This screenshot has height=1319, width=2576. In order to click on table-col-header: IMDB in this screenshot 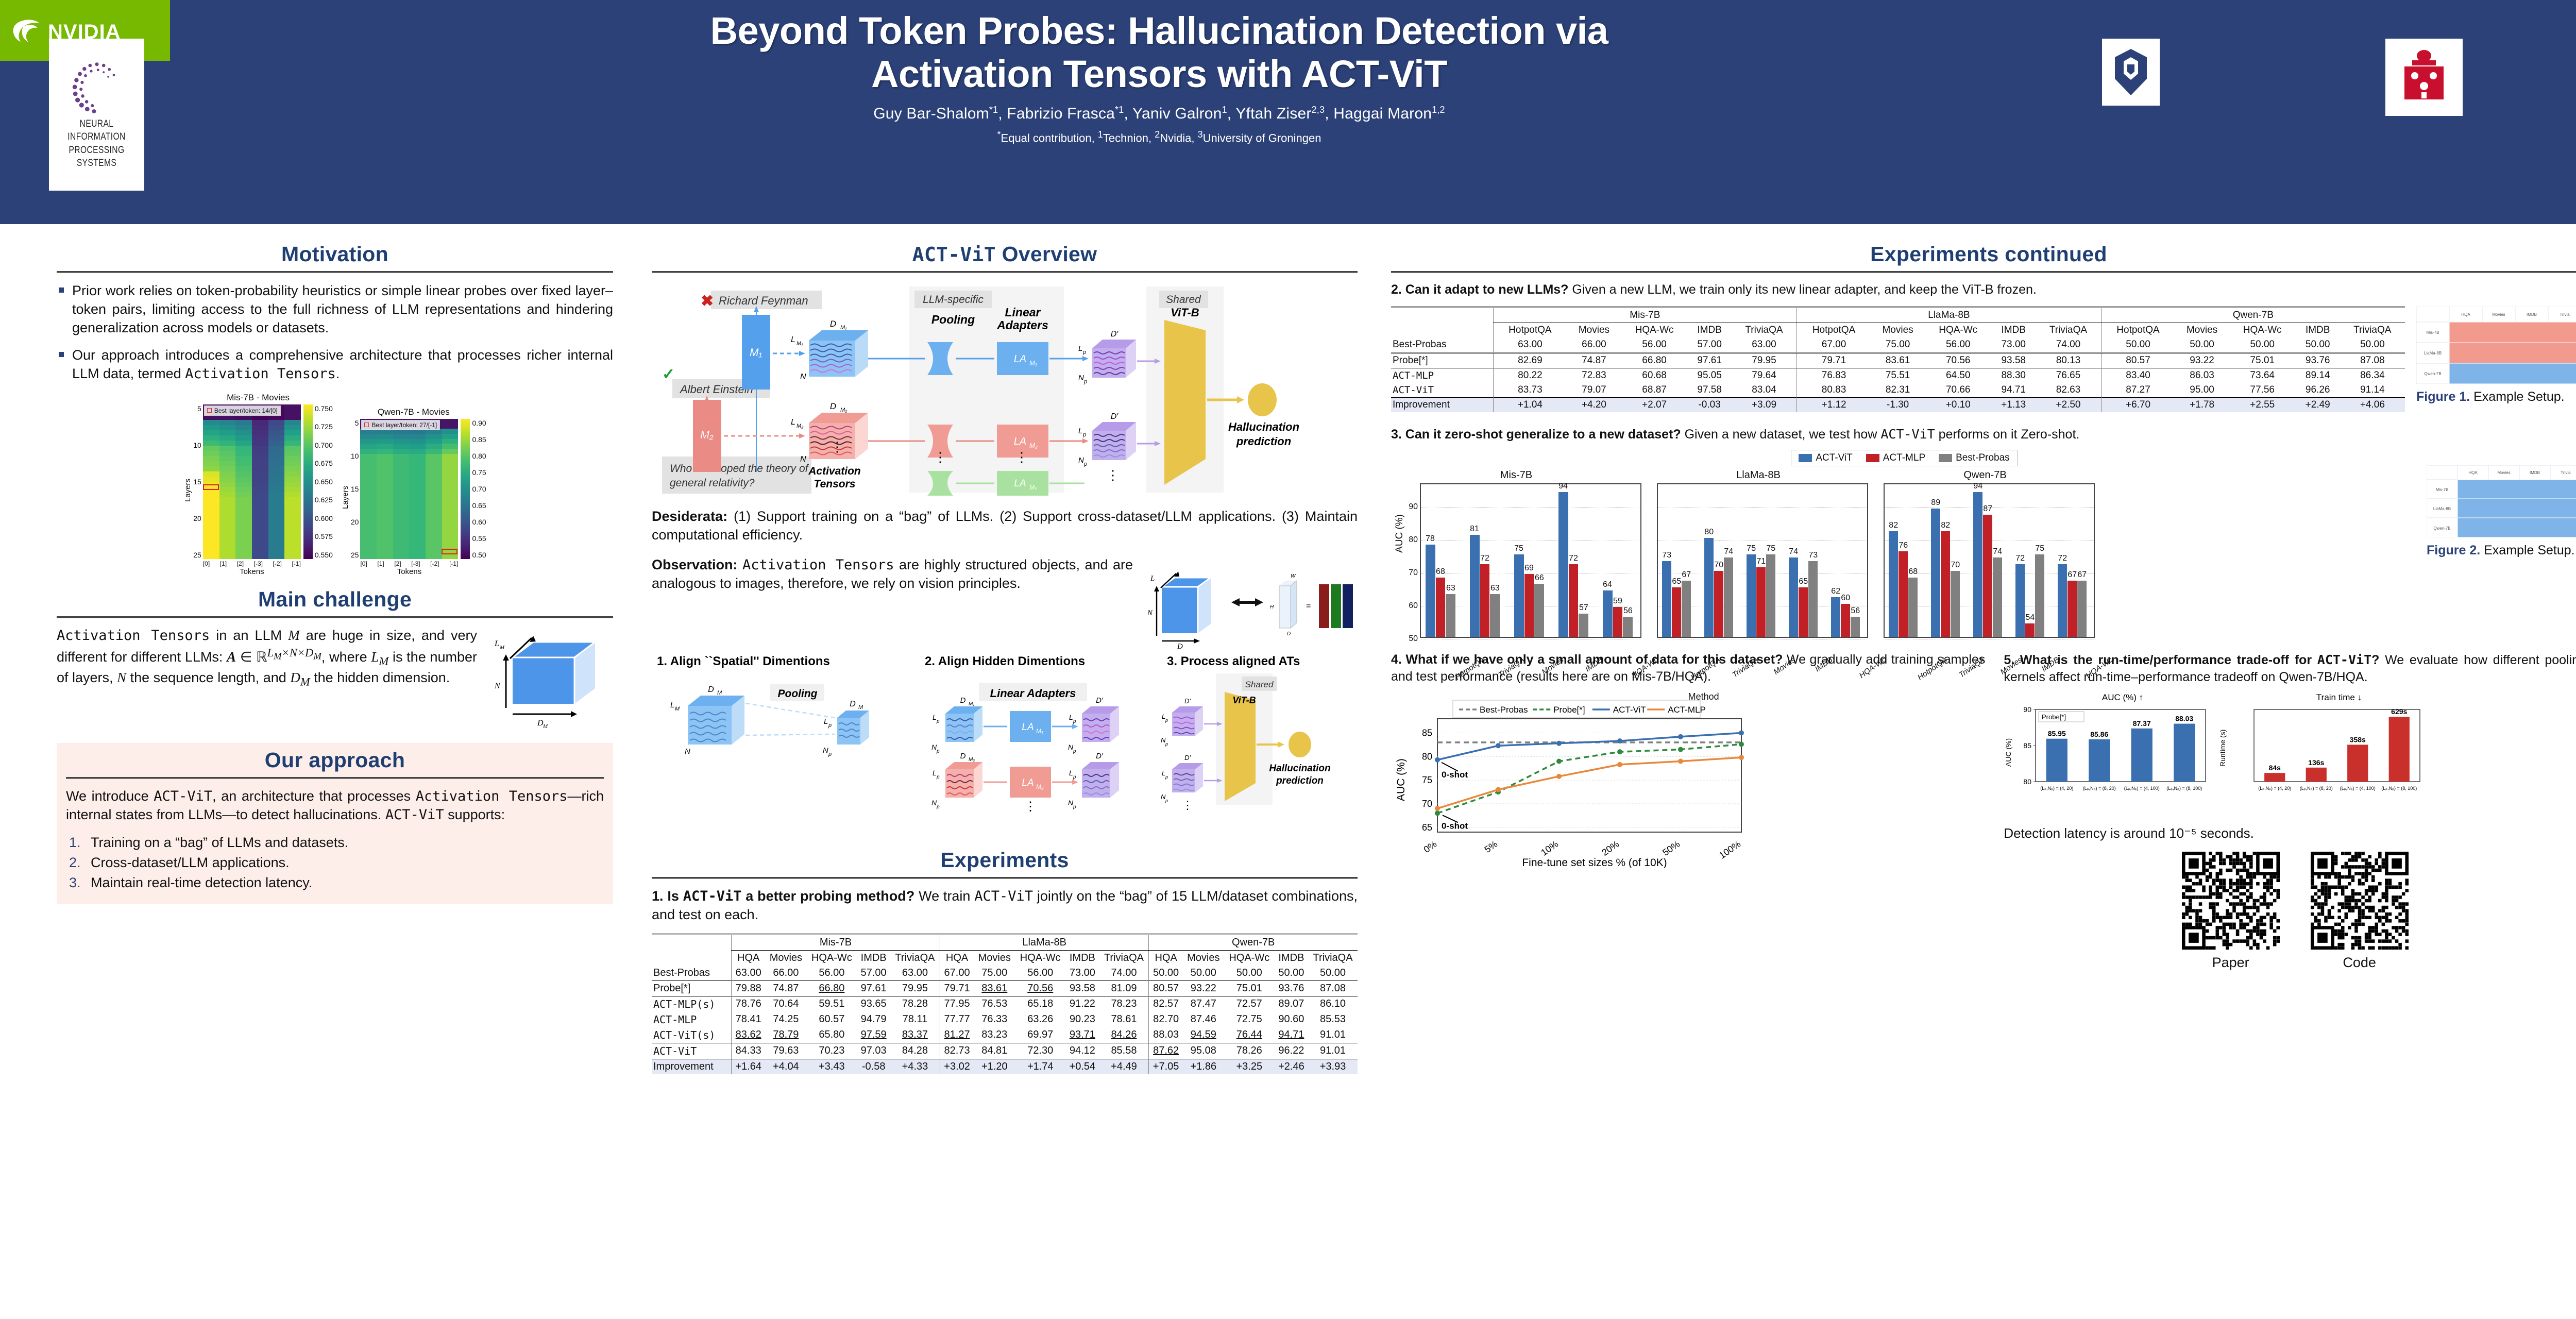, I will do `click(2318, 331)`.